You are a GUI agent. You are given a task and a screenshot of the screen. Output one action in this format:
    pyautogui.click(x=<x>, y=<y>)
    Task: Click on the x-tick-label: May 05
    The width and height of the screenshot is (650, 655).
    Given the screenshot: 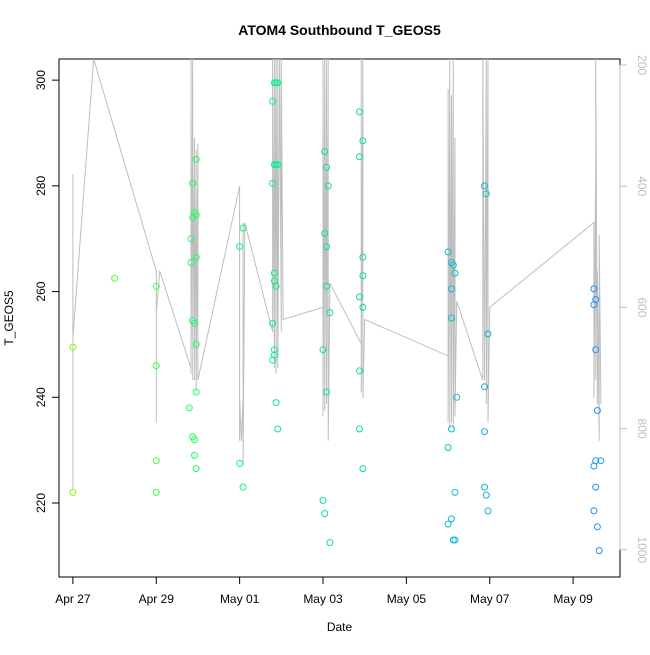 What is the action you would take?
    pyautogui.click(x=407, y=599)
    